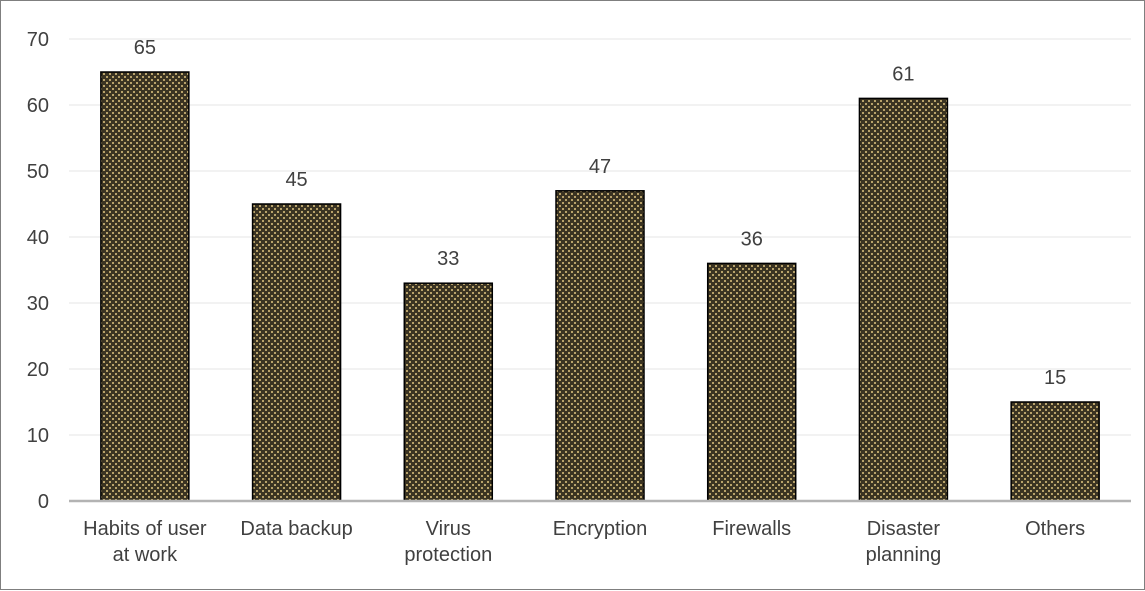  I want to click on data-label: 47, so click(600, 167).